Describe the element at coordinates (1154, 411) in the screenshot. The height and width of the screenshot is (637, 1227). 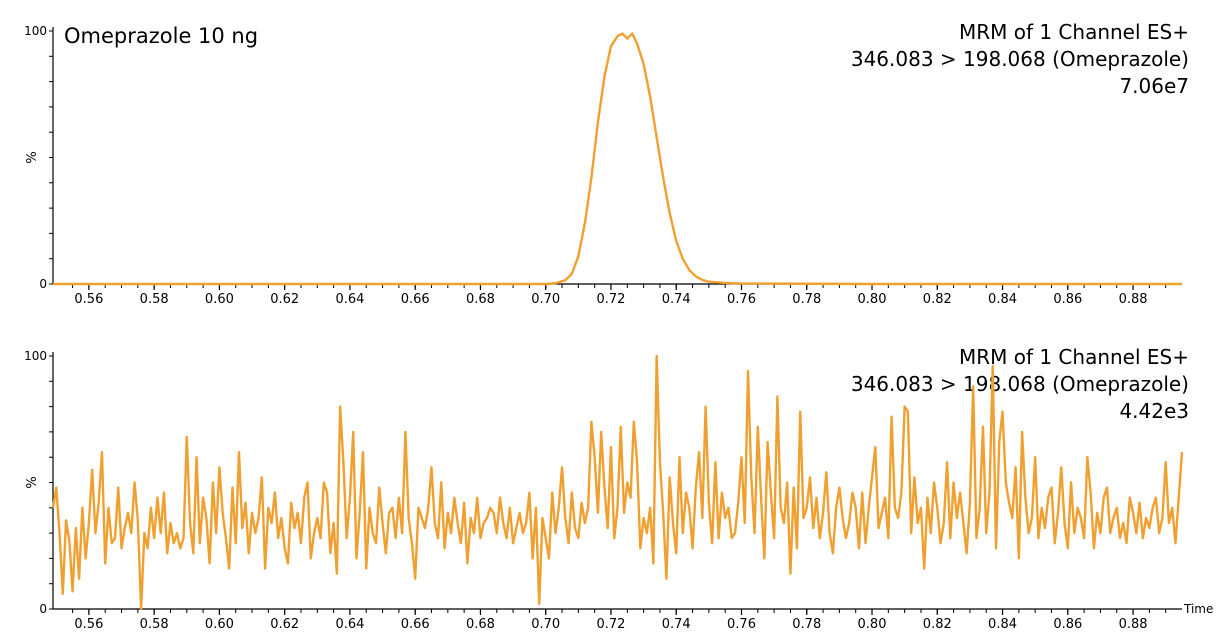
I see `annotation-line: 4.42e3` at that location.